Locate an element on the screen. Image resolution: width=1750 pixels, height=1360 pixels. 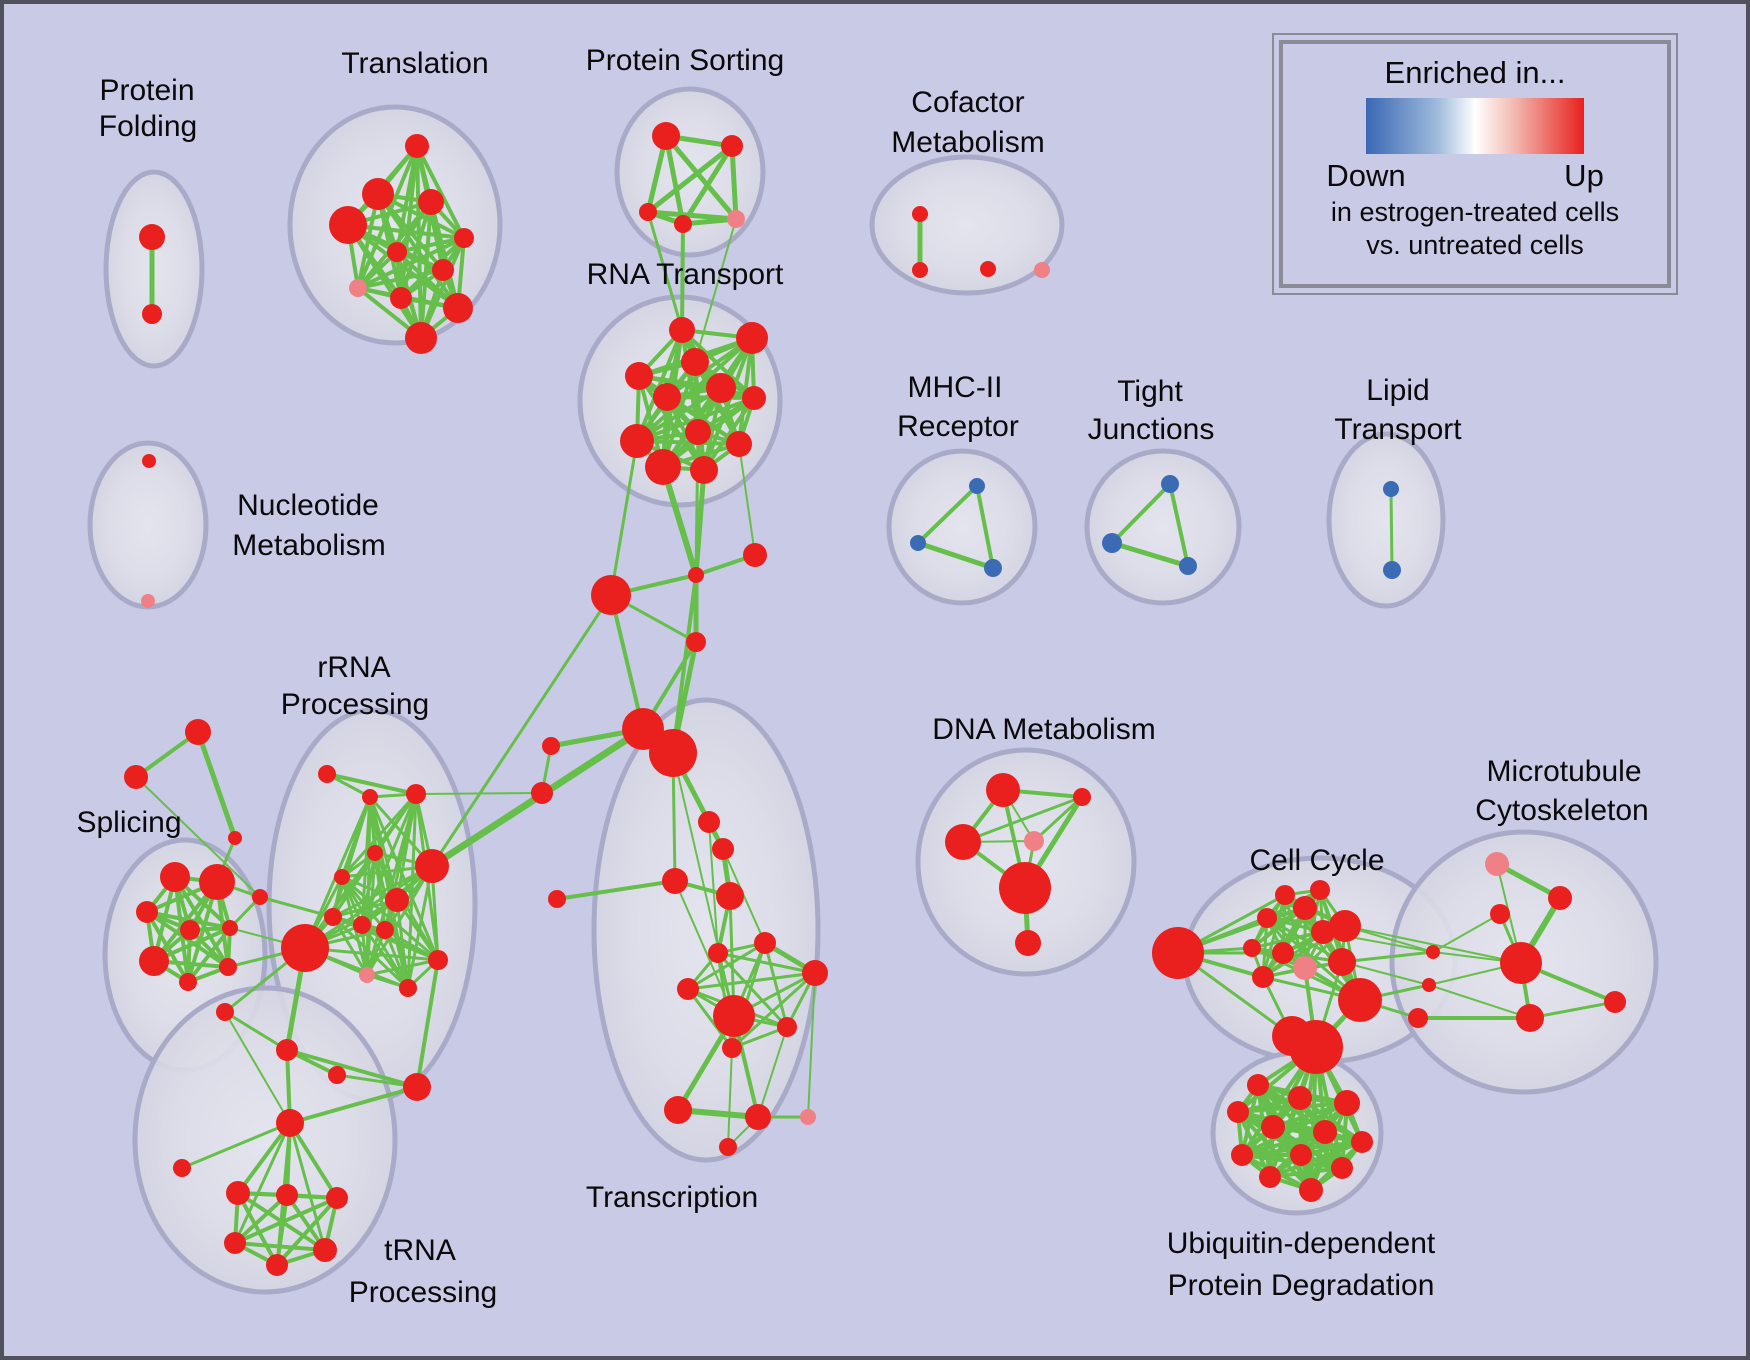
legend-subtitle-line2: vs. untreated cells is located at coordinates (1475, 245).